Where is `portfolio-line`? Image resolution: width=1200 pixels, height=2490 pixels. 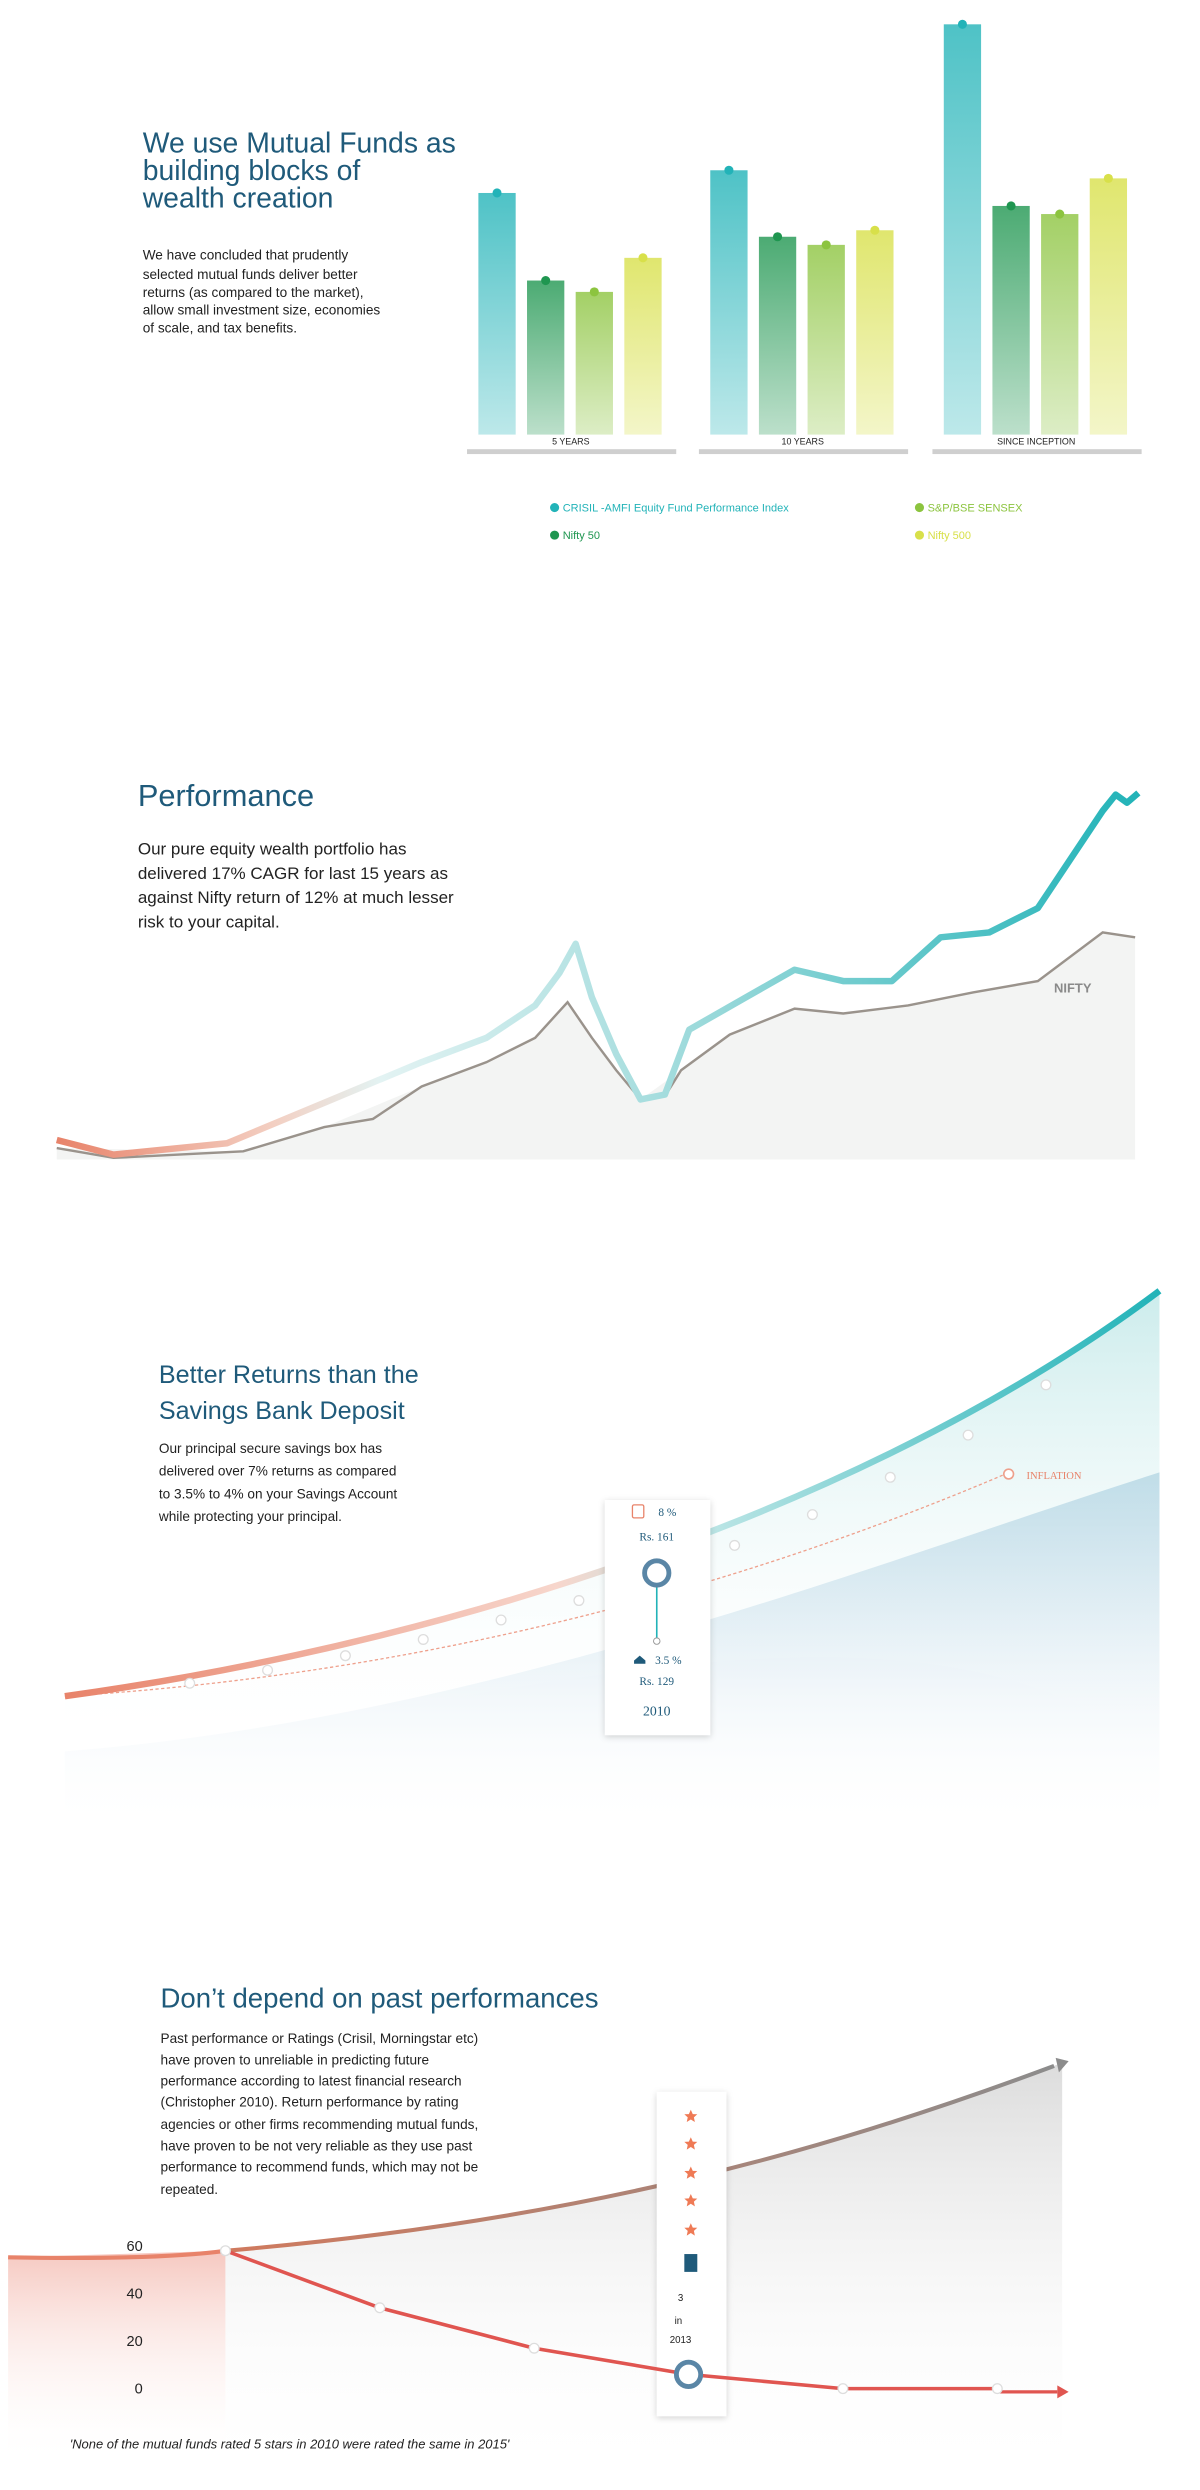
portfolio-line is located at coordinates (598, 974).